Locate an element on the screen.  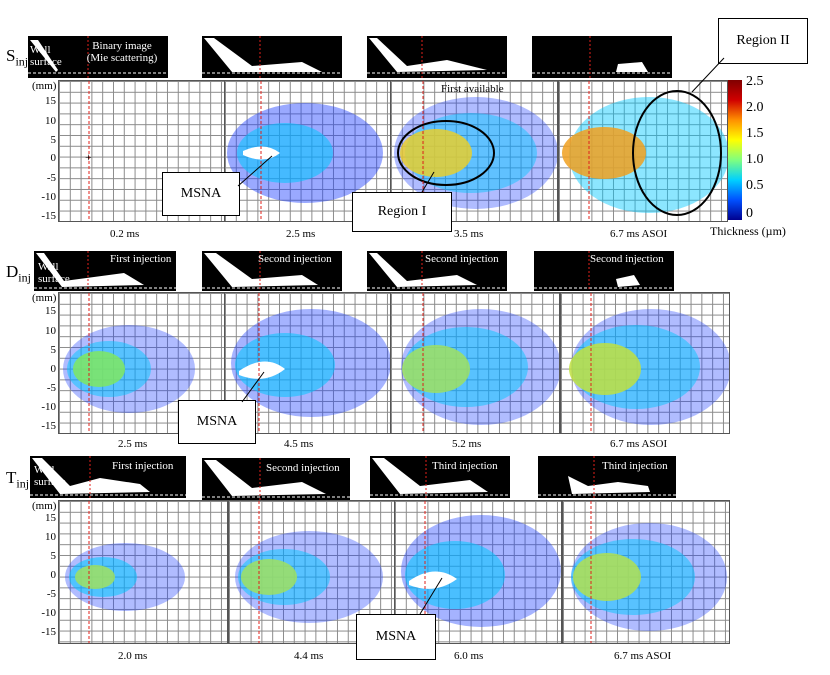
first-available-label: First available is located at coordinates (472, 89).